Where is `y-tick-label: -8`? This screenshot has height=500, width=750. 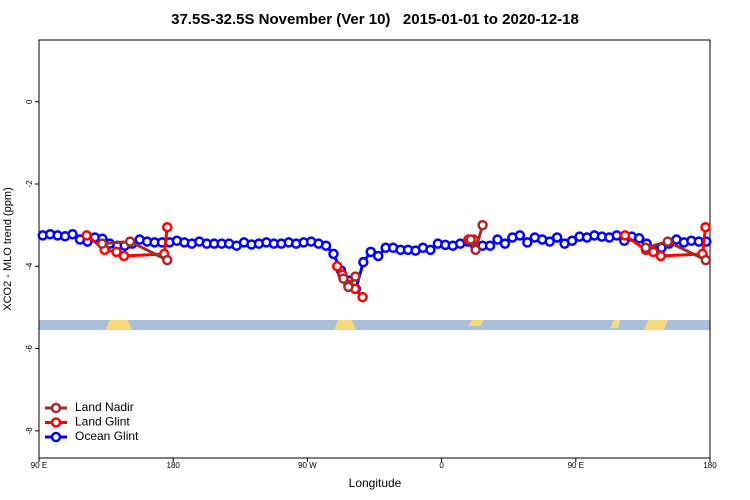 y-tick-label: -8 is located at coordinates (29, 431).